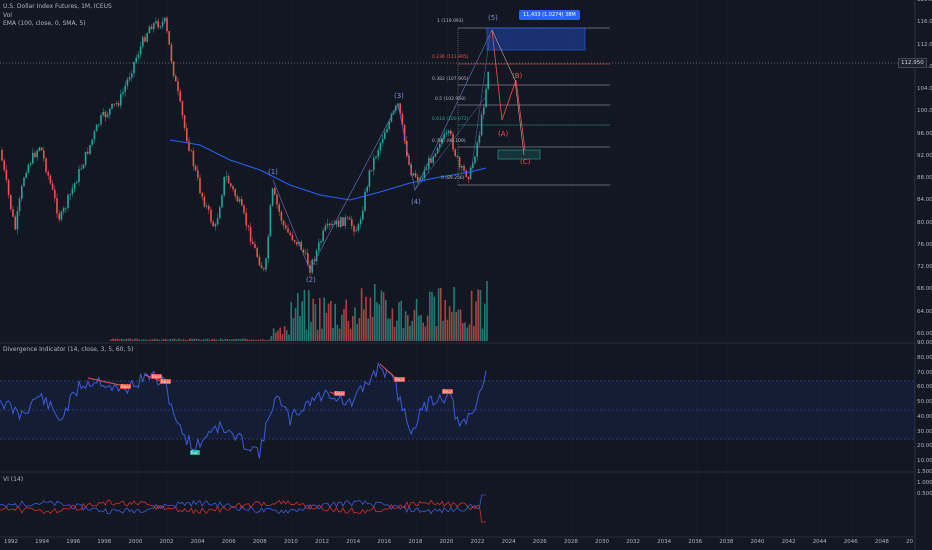  I want to click on bull-divergence-tag: Bull, so click(195, 452).